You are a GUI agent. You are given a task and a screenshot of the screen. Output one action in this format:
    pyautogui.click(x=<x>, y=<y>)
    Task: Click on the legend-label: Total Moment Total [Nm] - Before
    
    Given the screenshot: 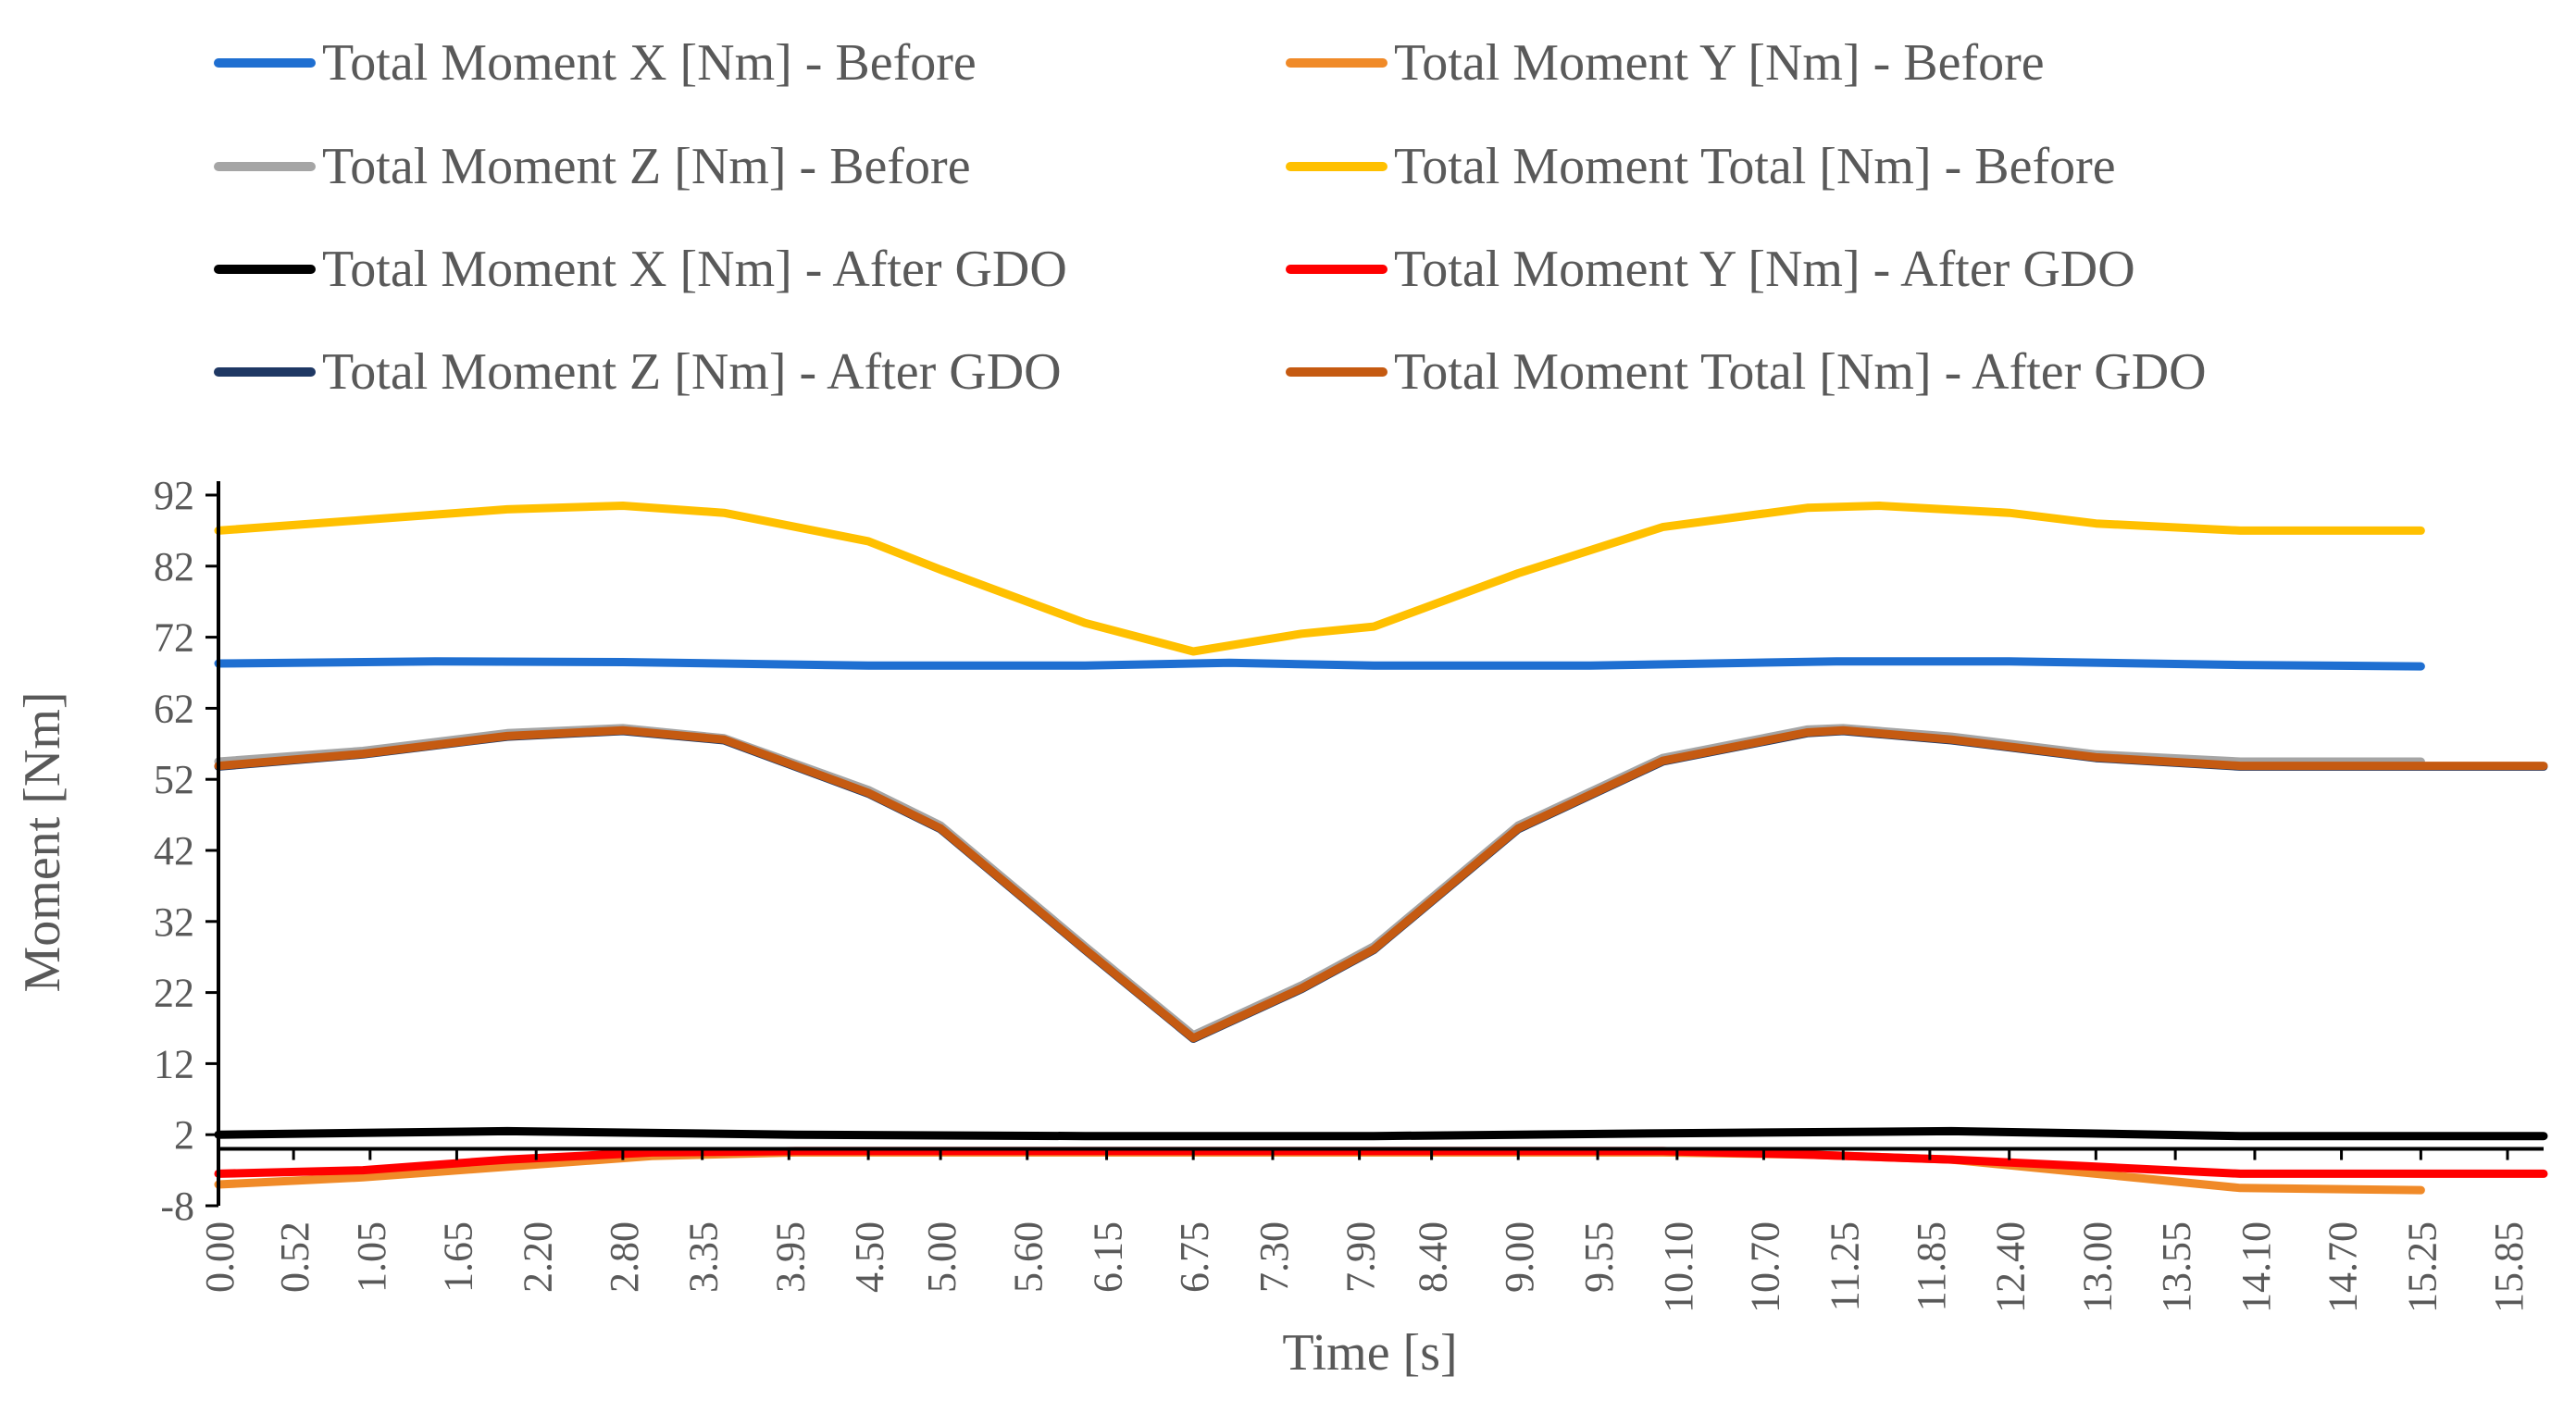 What is the action you would take?
    pyautogui.click(x=1755, y=166)
    